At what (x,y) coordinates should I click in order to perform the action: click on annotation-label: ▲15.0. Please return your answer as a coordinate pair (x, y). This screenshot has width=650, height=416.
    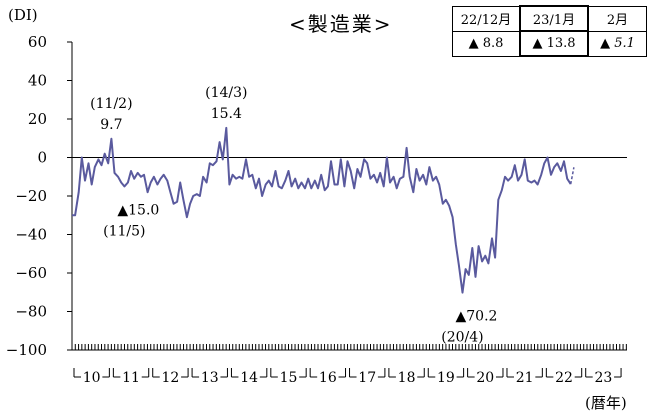
    Looking at the image, I should click on (138, 210).